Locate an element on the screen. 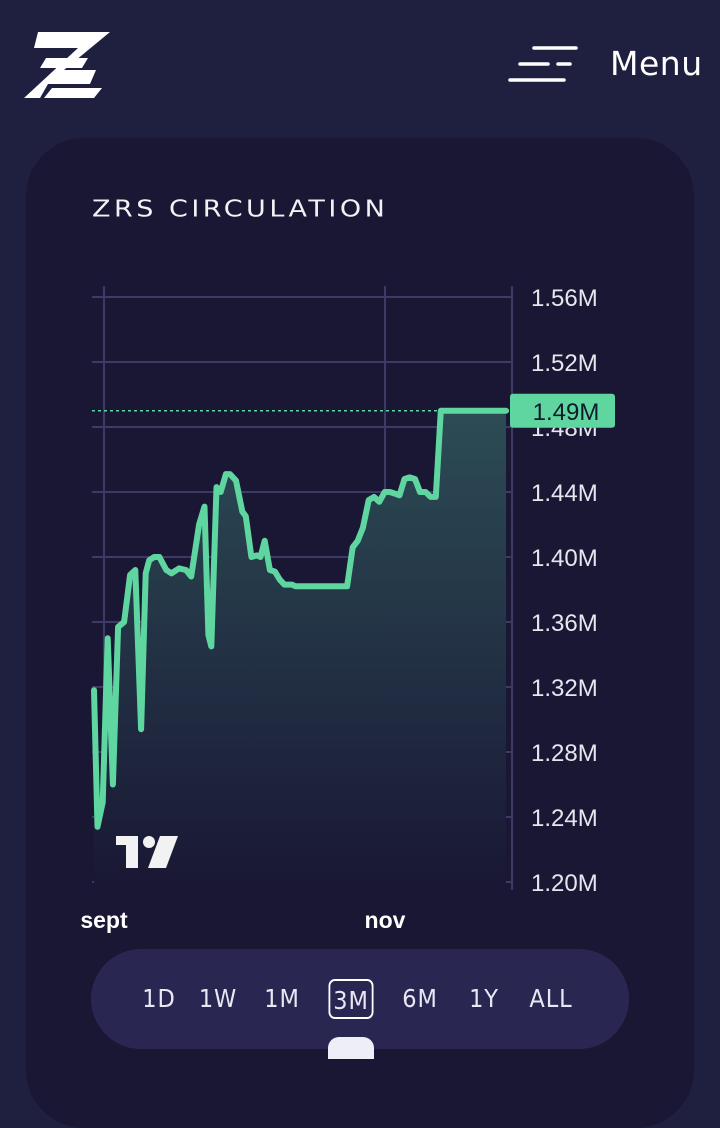 Image resolution: width=720 pixels, height=1128 pixels. x-tick-label: sept is located at coordinates (104, 920).